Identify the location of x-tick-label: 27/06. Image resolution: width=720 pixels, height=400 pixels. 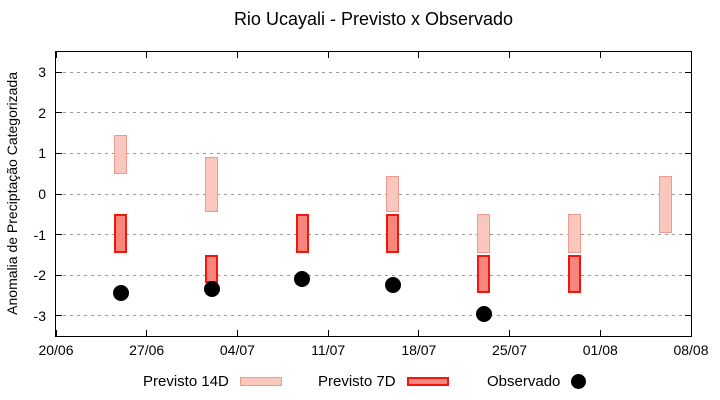
(147, 350).